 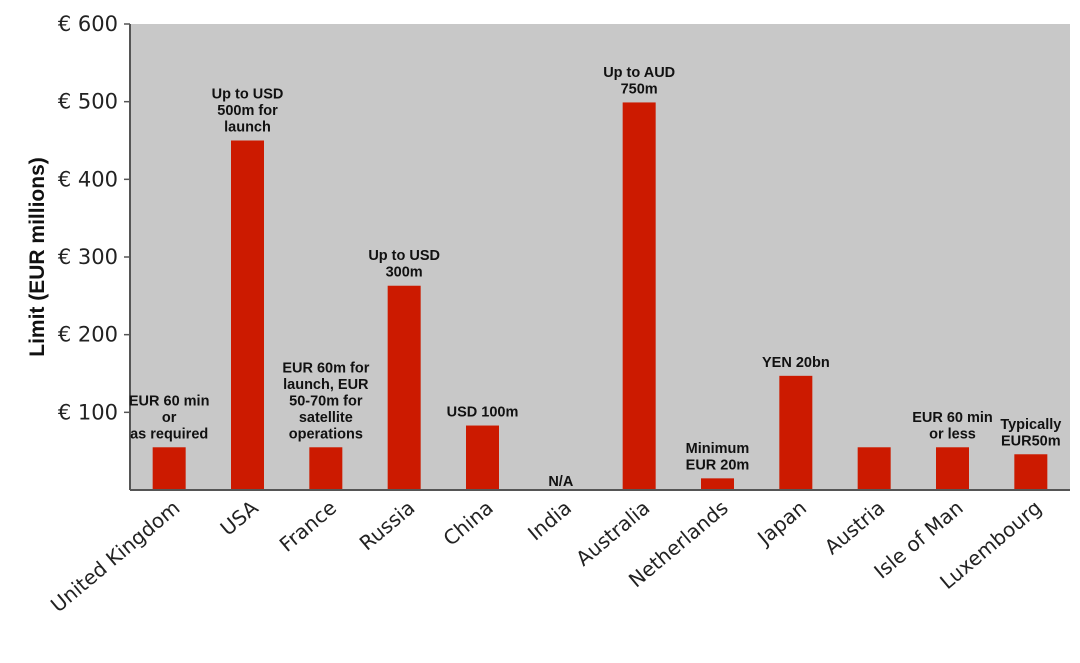 What do you see at coordinates (88, 412) in the screenshot?
I see `y-tick-label: € 100` at bounding box center [88, 412].